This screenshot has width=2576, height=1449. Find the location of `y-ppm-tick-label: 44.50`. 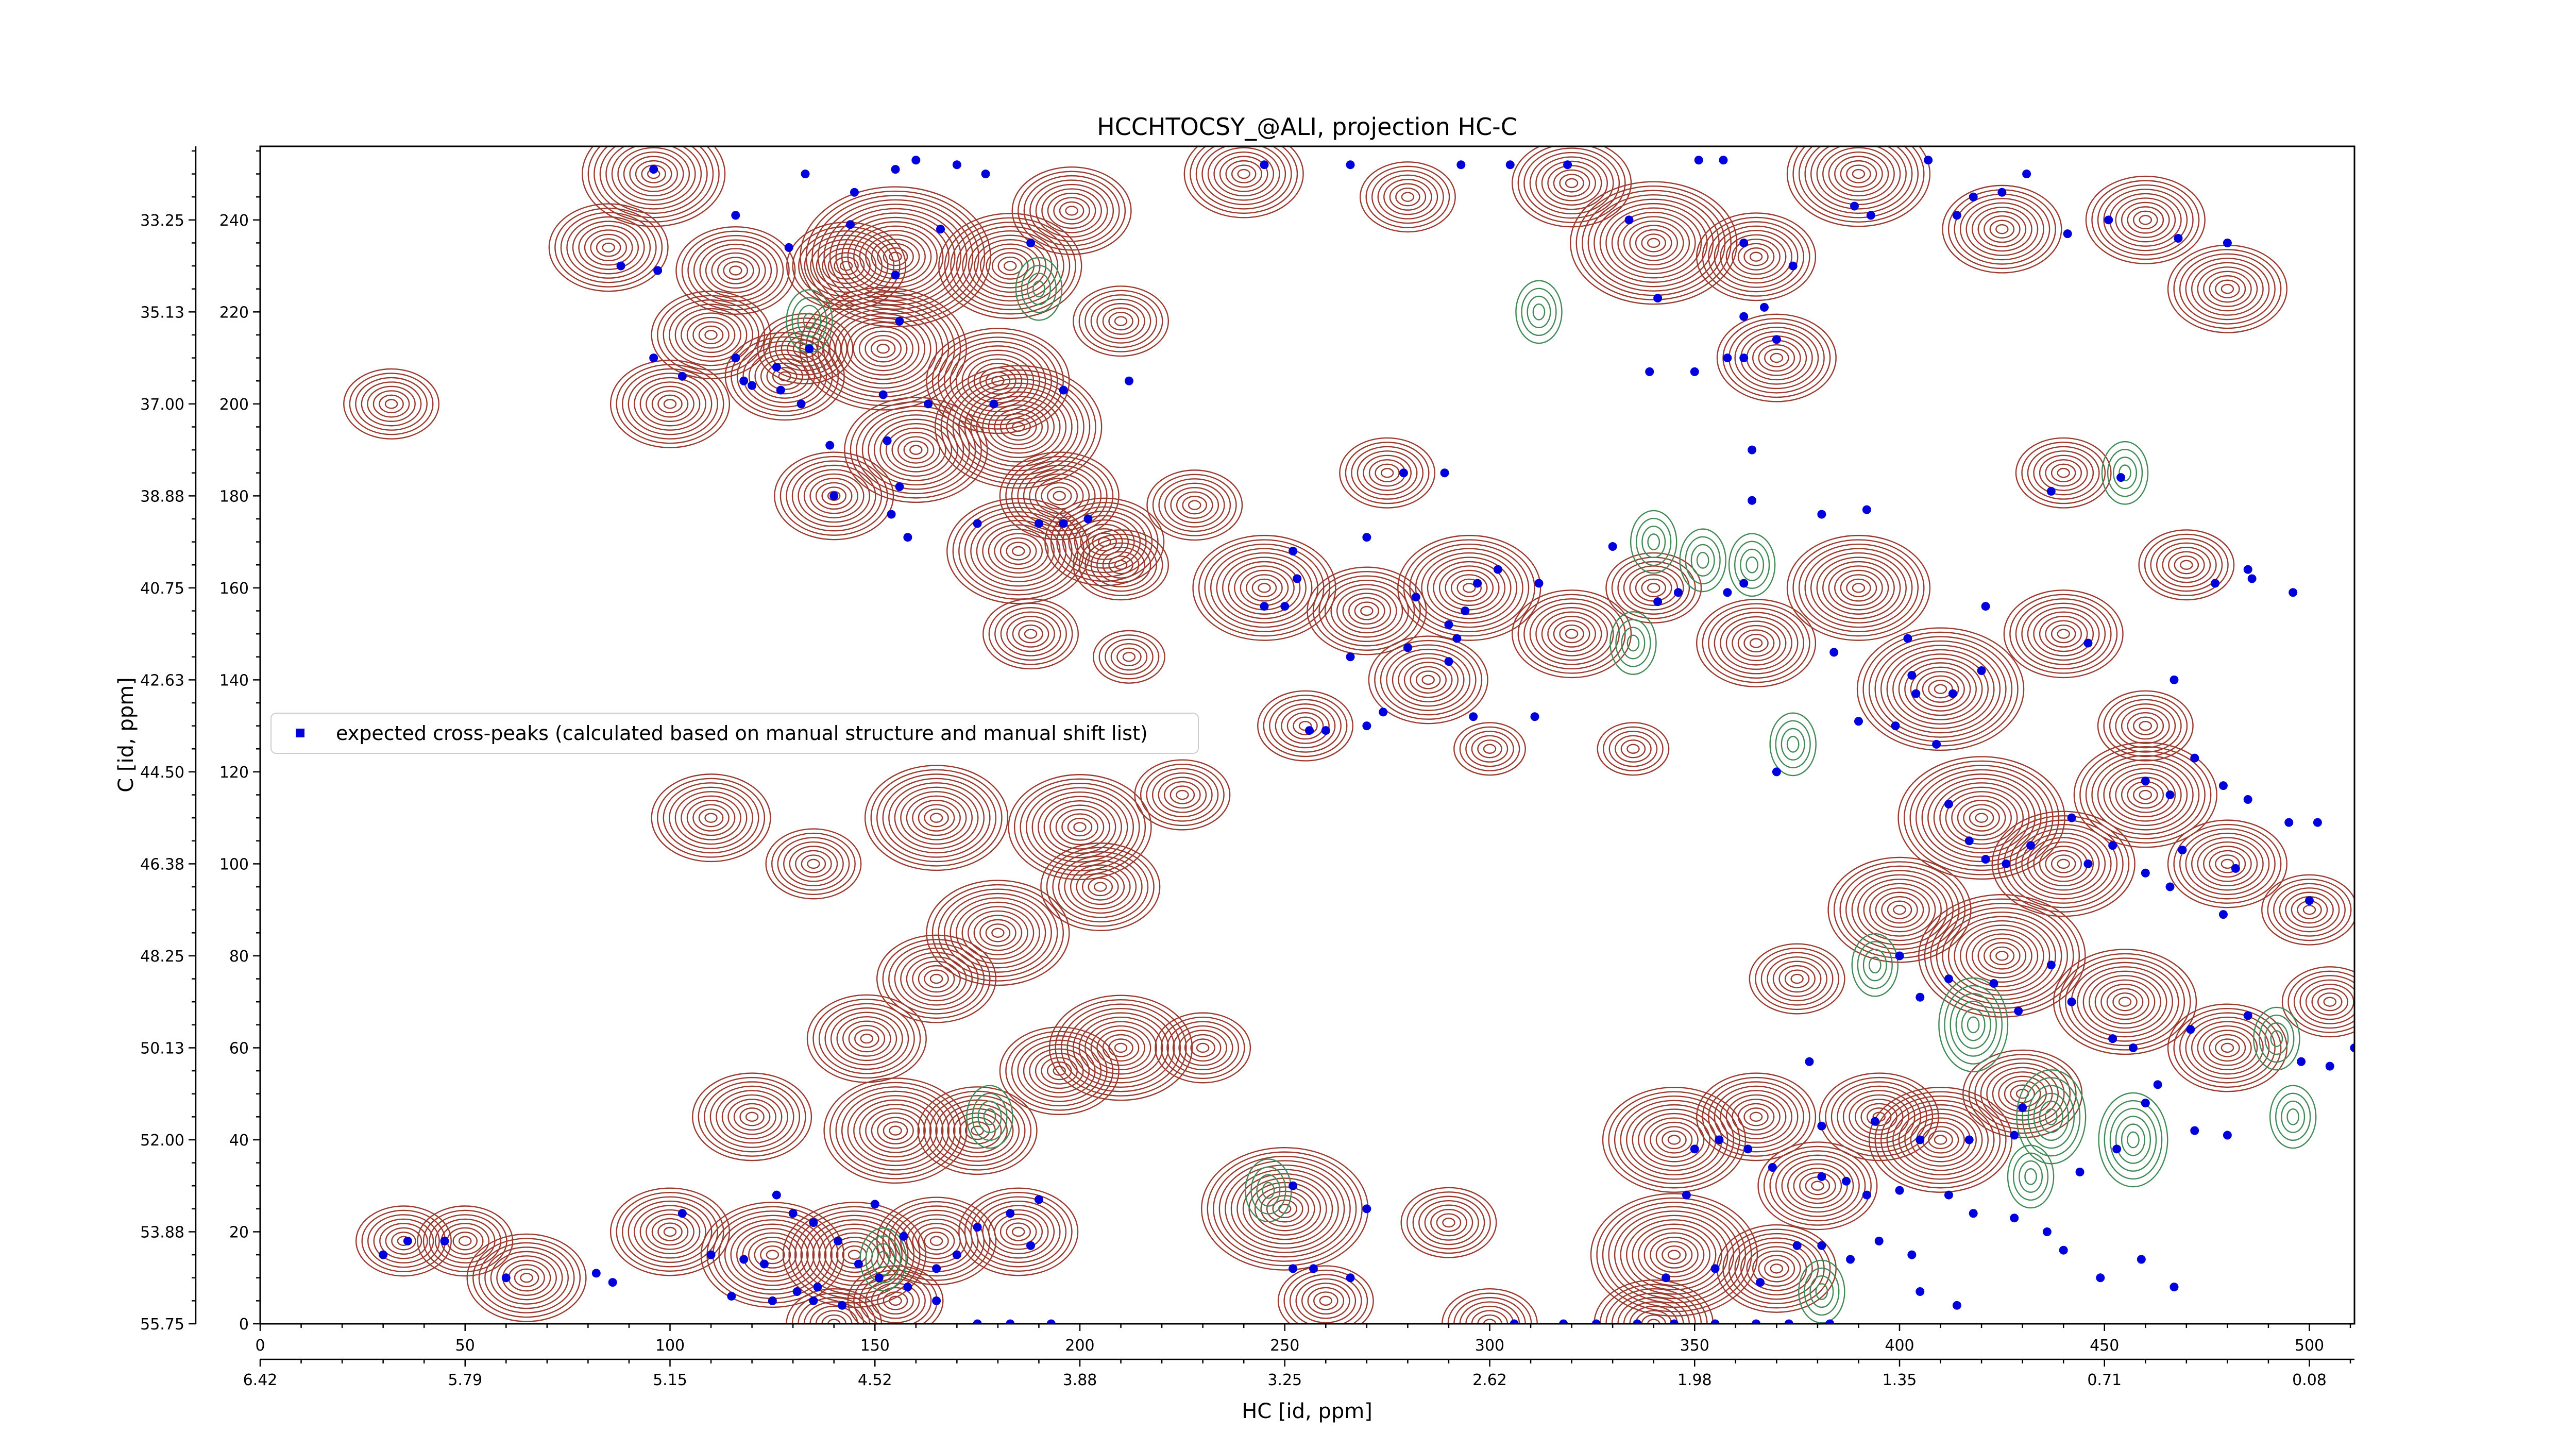

y-ppm-tick-label: 44.50 is located at coordinates (162, 773).